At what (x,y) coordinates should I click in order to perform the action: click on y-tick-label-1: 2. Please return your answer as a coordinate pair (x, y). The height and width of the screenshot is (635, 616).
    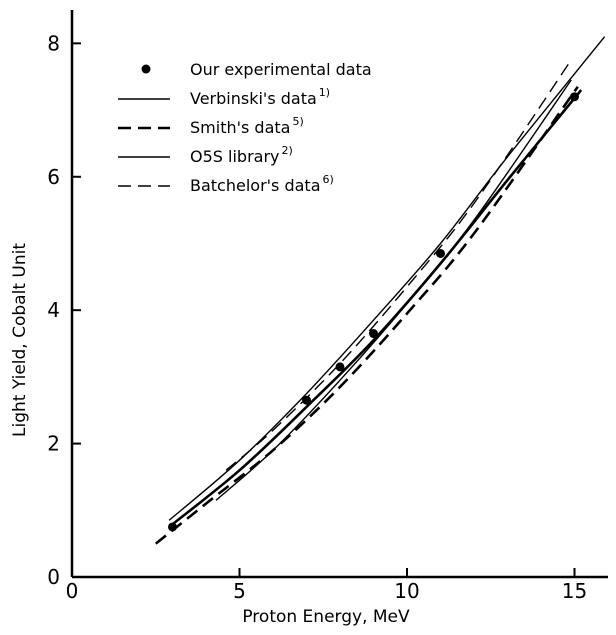
    Looking at the image, I should click on (53, 444).